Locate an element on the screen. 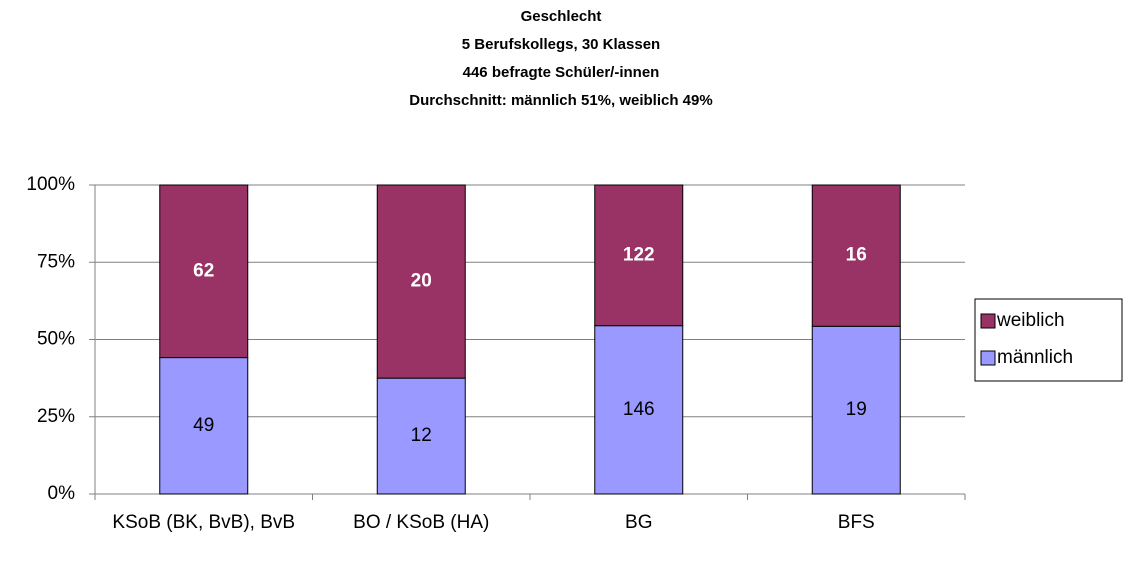 The image size is (1123, 575). y-tick-label: 100% is located at coordinates (50, 184).